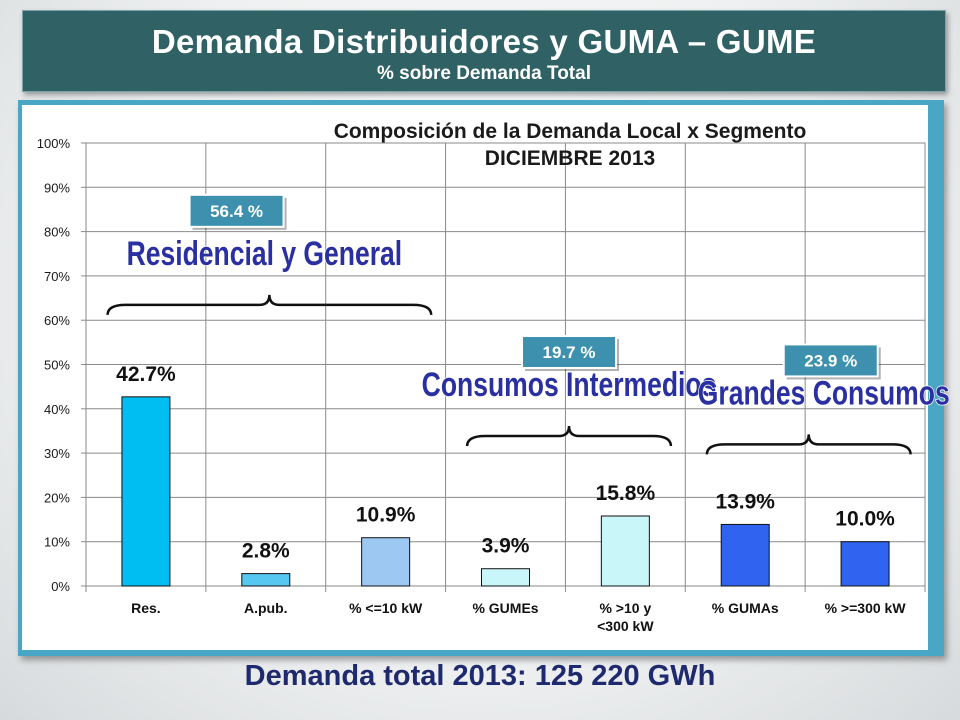 The width and height of the screenshot is (960, 720). Describe the element at coordinates (266, 551) in the screenshot. I see `data-label: 2.8%` at that location.